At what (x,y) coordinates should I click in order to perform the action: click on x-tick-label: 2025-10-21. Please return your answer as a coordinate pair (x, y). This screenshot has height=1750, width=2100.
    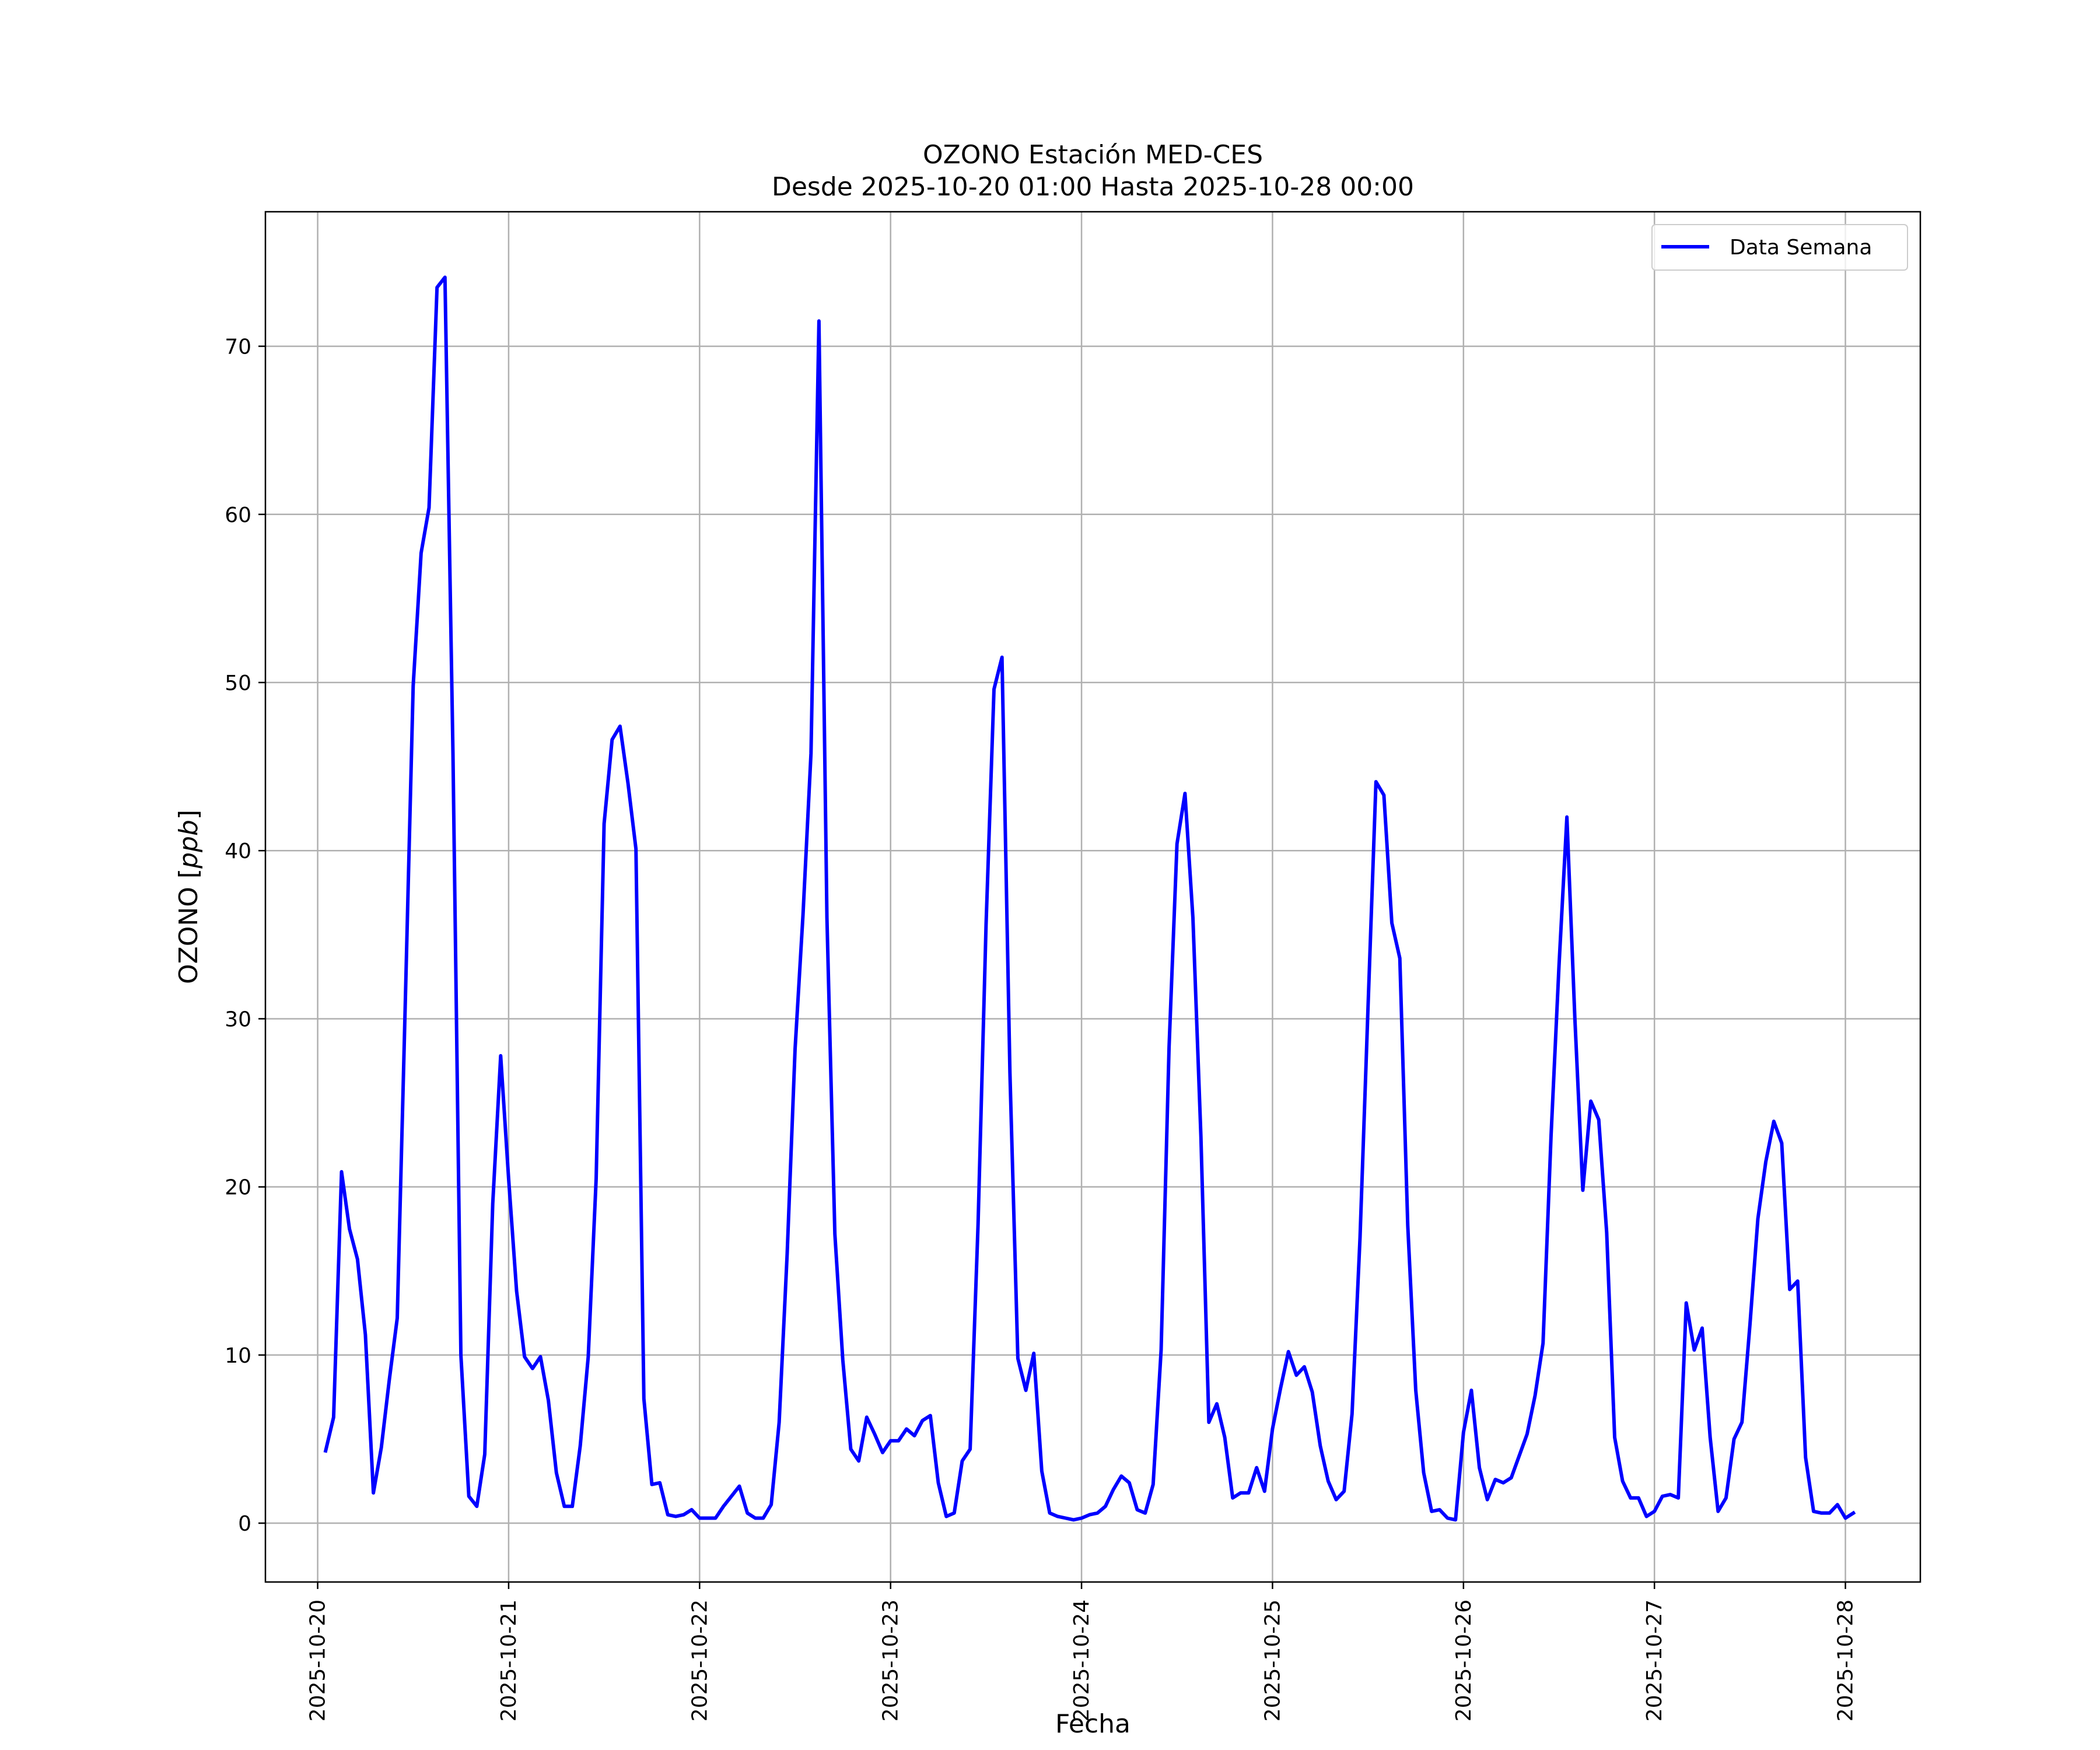
    Looking at the image, I should click on (509, 1660).